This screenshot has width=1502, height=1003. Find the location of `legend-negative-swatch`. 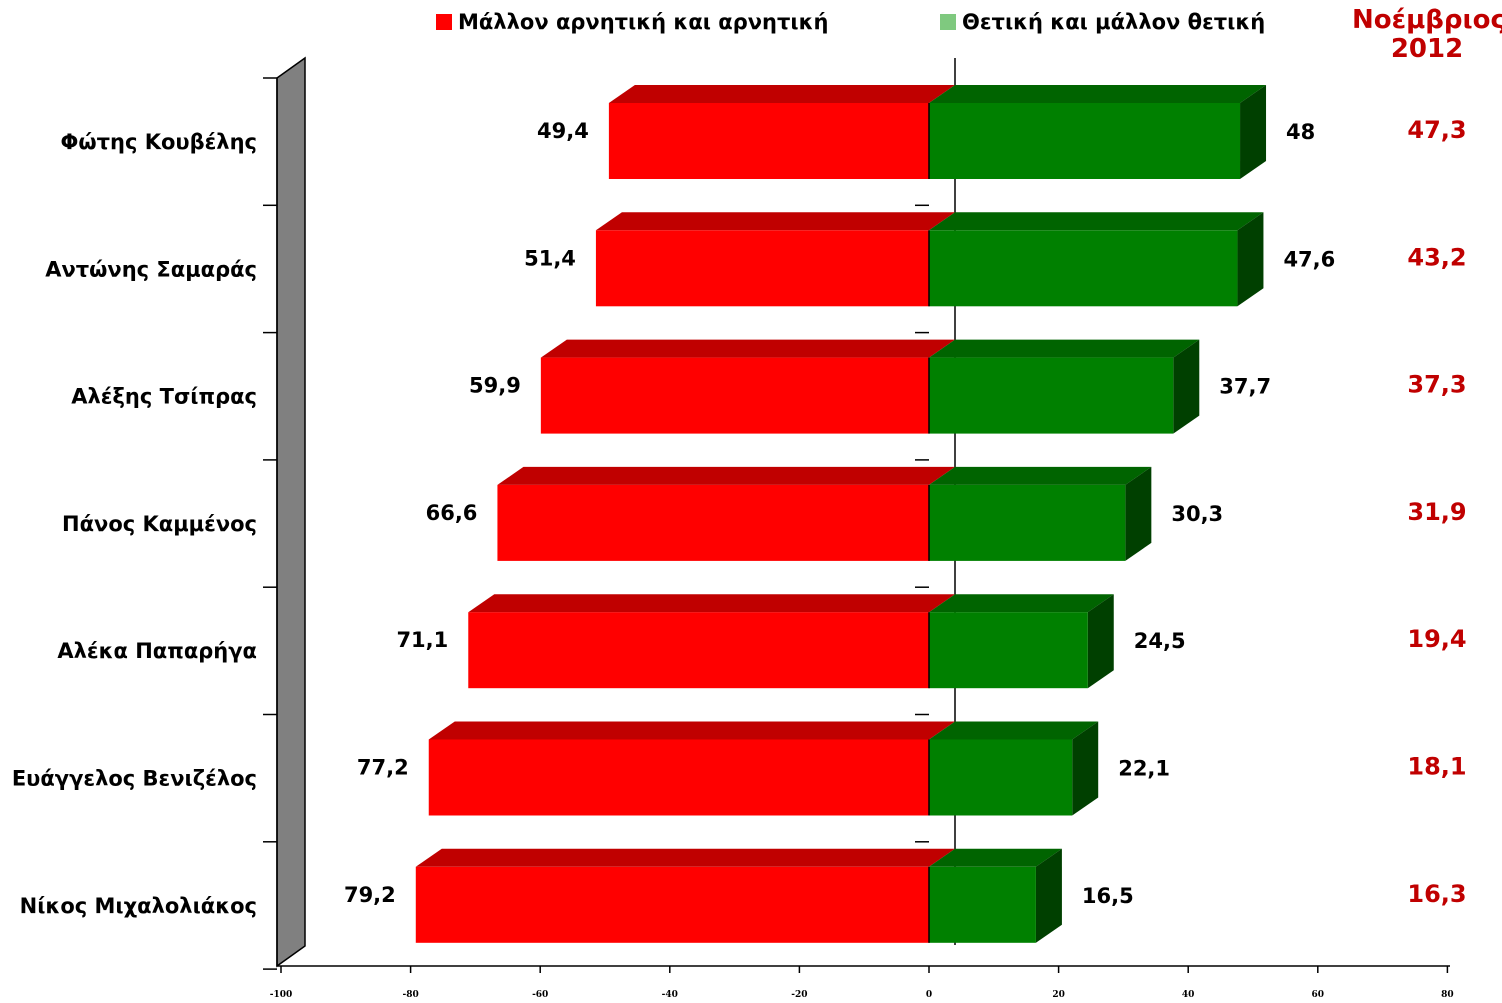

legend-negative-swatch is located at coordinates (444, 22).